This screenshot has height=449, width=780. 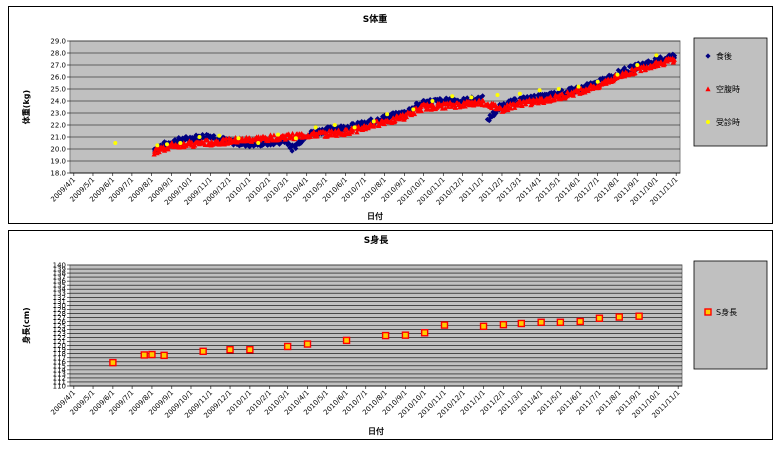 What do you see at coordinates (58, 126) in the screenshot?
I see `y-tick-label: 22.0` at bounding box center [58, 126].